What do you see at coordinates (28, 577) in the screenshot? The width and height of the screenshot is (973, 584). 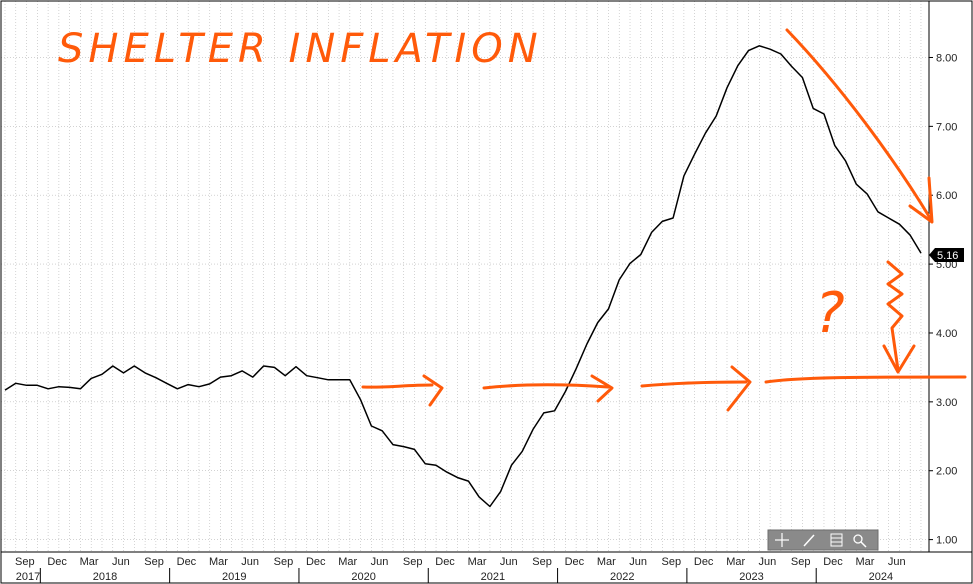 I see `x-year-label: 2017` at bounding box center [28, 577].